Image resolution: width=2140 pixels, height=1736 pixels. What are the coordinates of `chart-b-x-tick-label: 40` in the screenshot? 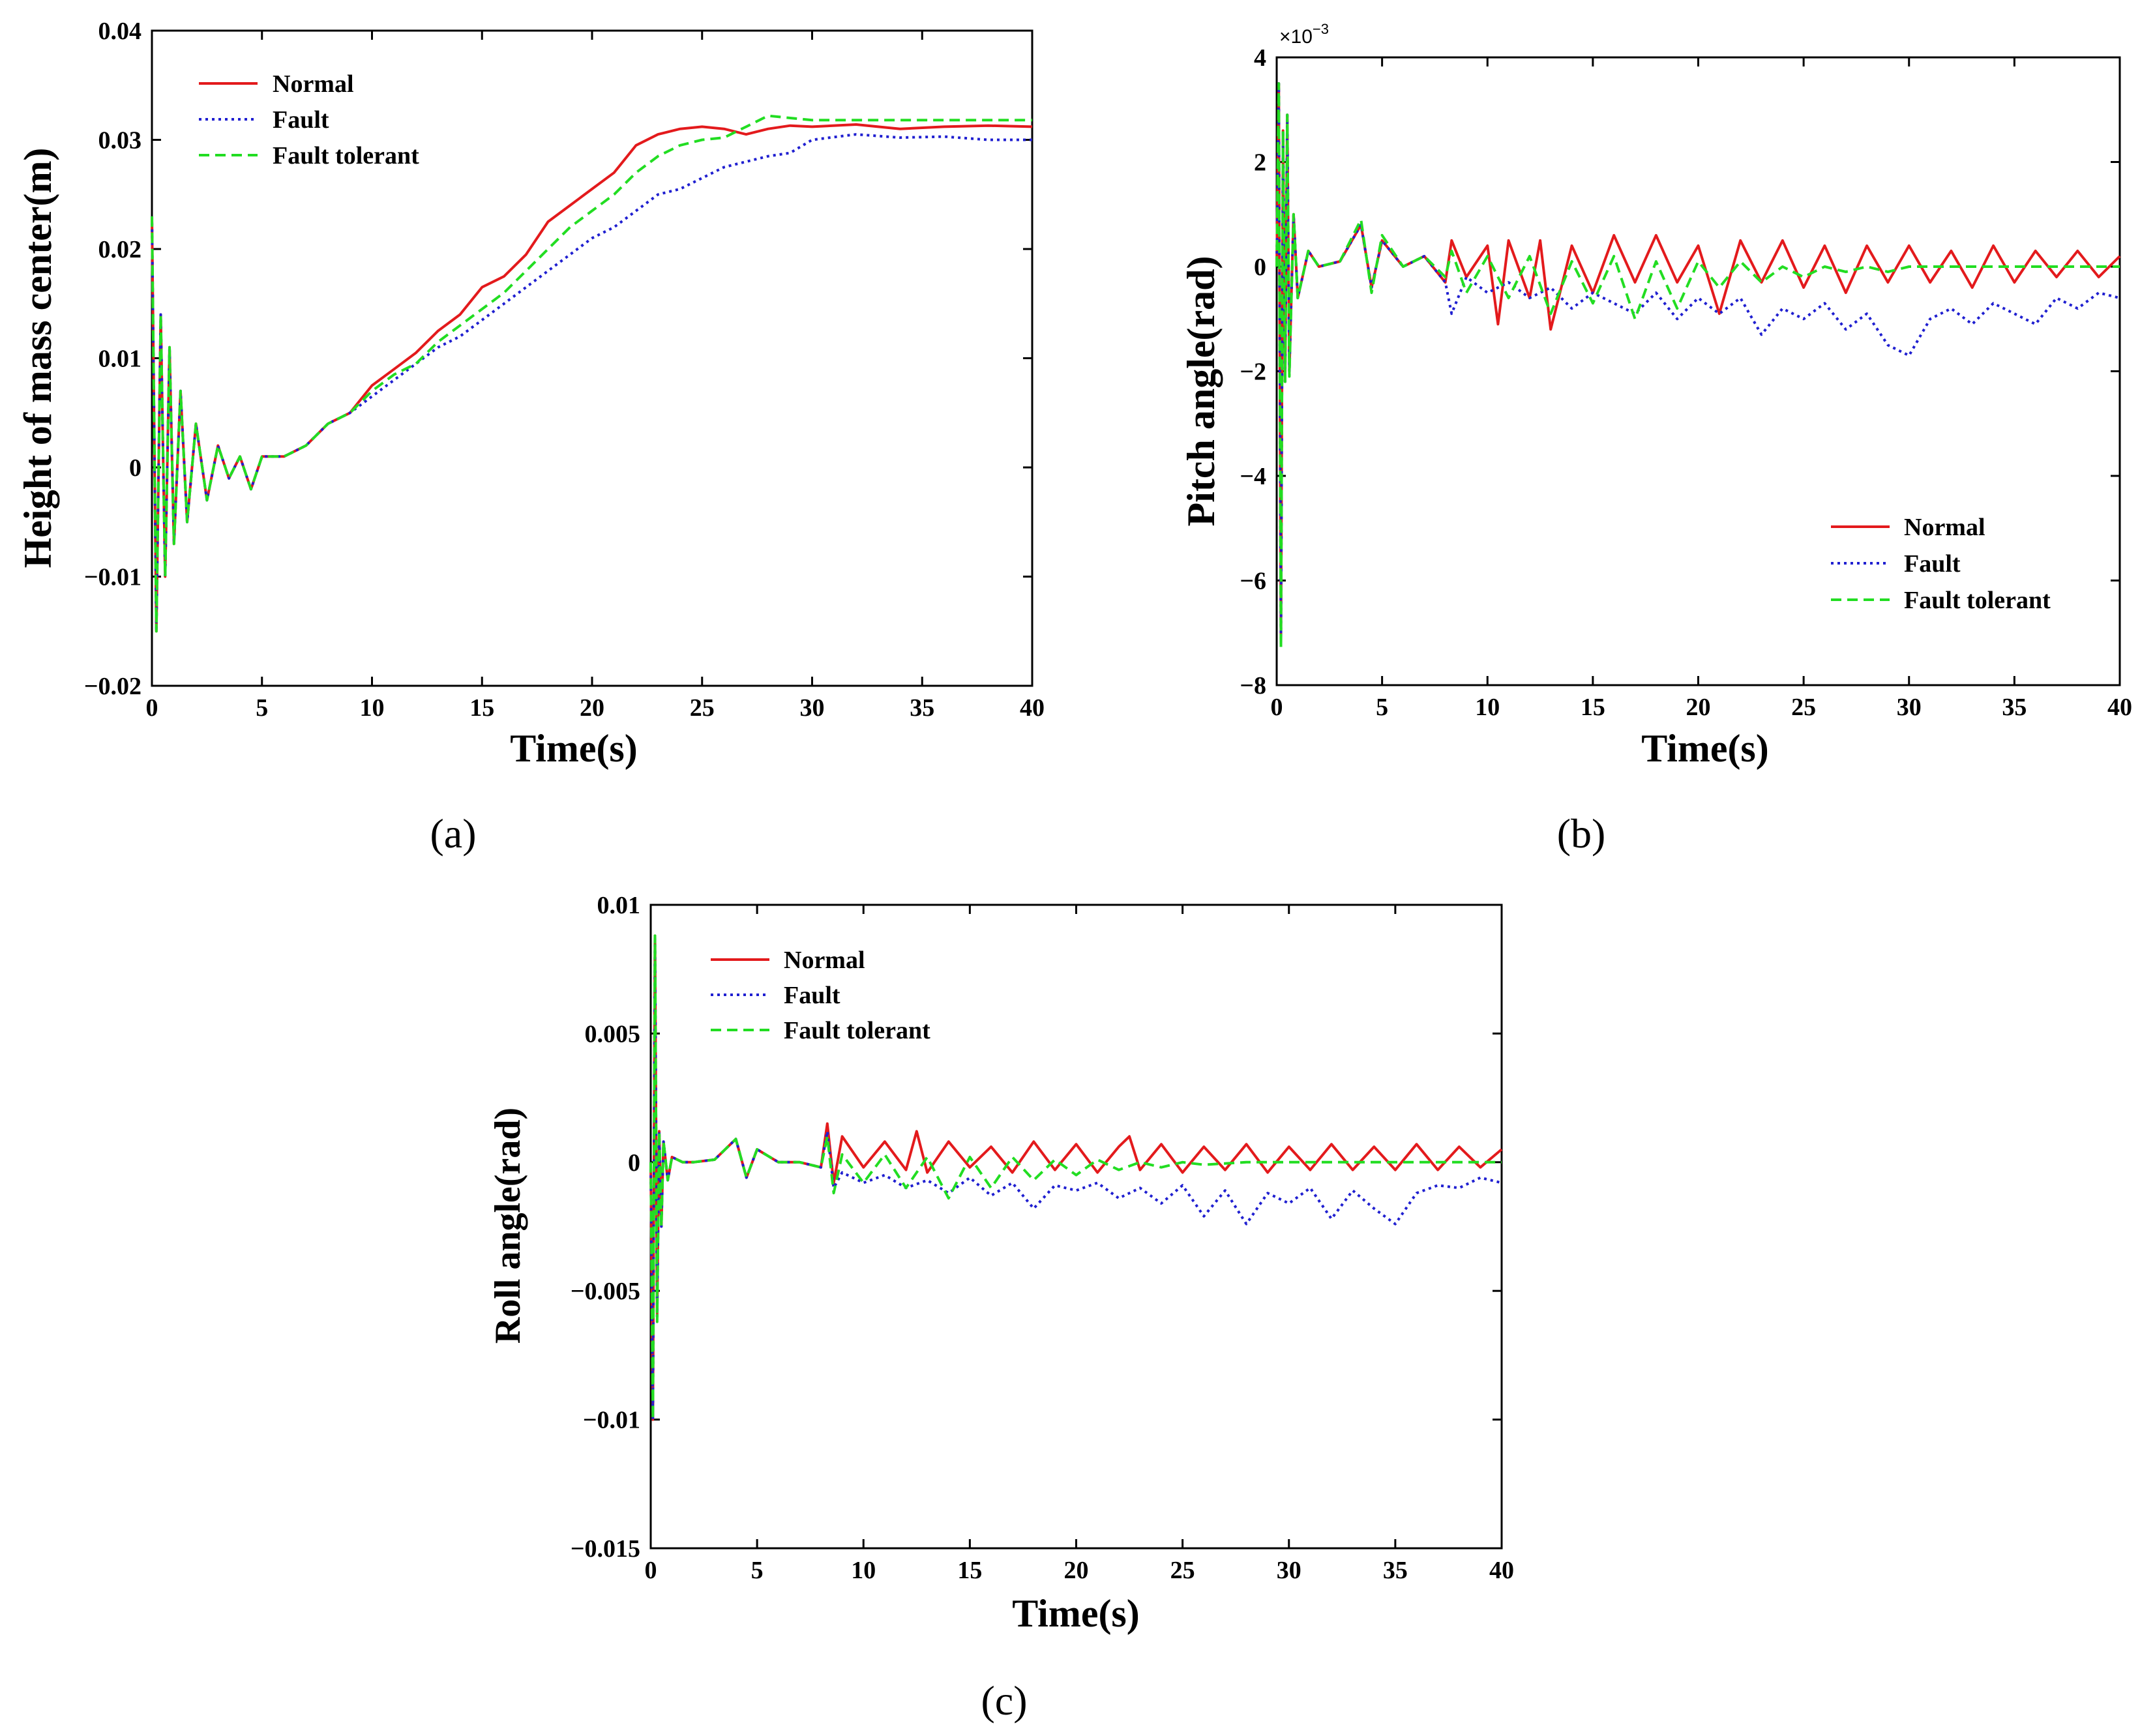 It's located at (2119, 707).